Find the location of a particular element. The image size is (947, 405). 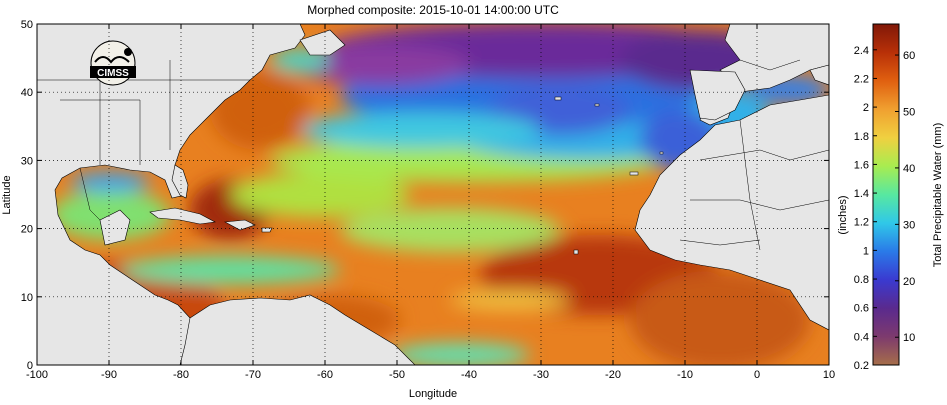

land-newfoundland is located at coordinates (322, 42).